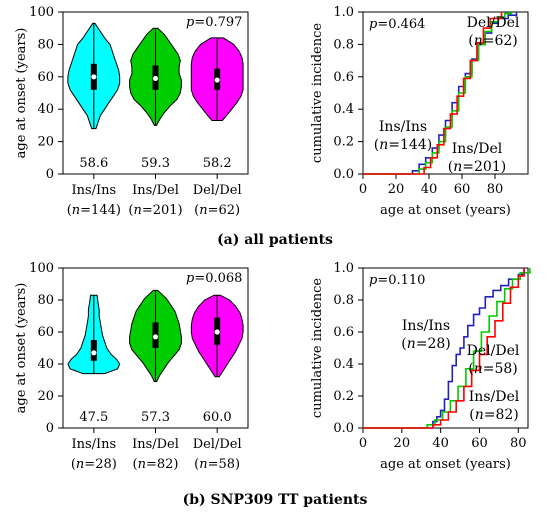  I want to click on violin-mean-label: 58.2, so click(217, 163).